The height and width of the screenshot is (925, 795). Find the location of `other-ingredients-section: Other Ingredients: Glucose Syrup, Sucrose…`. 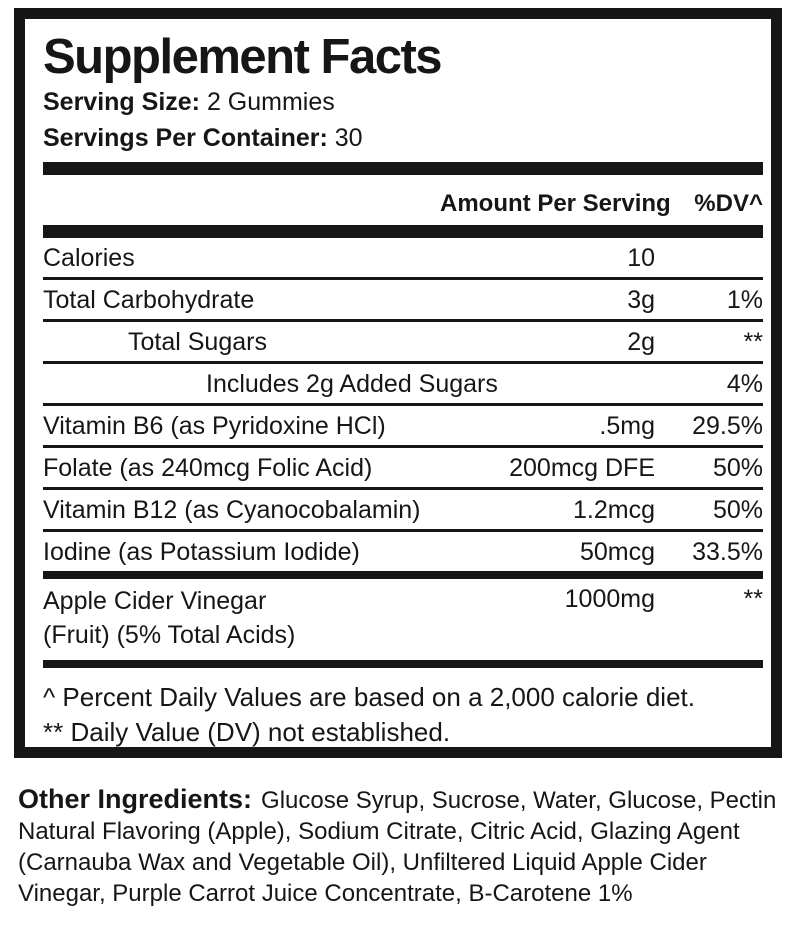

other-ingredients-section: Other Ingredients: Glucose Syrup, Sucrose… is located at coordinates (400, 846).